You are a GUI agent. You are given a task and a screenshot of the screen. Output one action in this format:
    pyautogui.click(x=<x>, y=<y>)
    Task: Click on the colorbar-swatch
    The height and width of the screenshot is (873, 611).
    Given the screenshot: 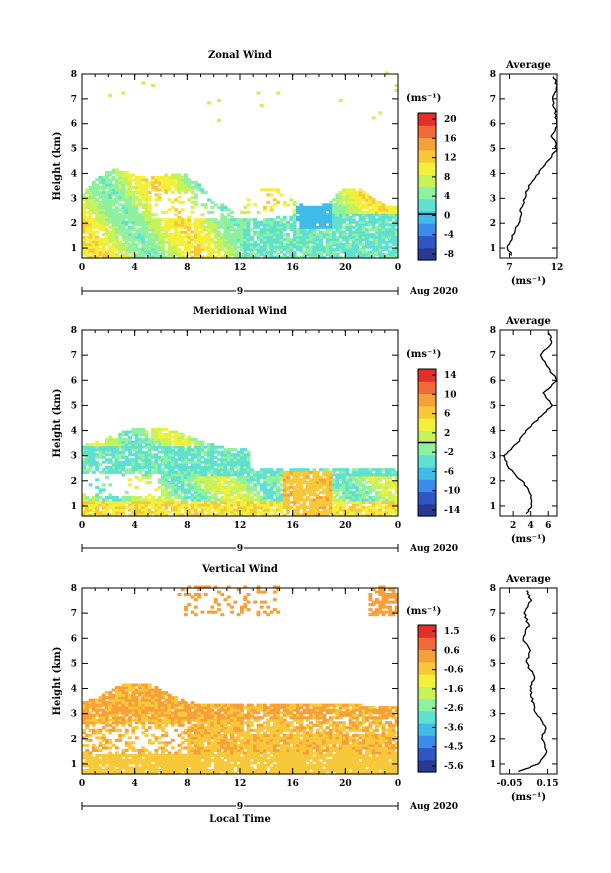 What is the action you would take?
    pyautogui.click(x=427, y=242)
    